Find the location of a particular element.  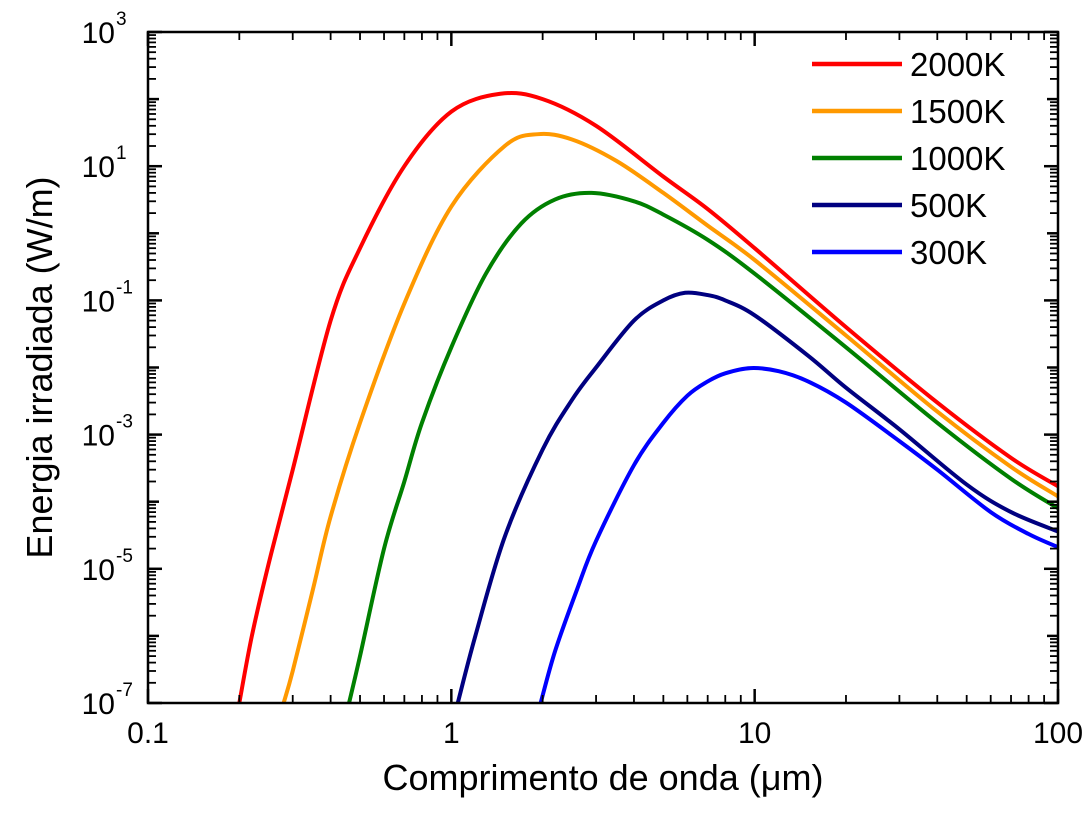

x-tick-label: 1 is located at coordinates (451, 733).